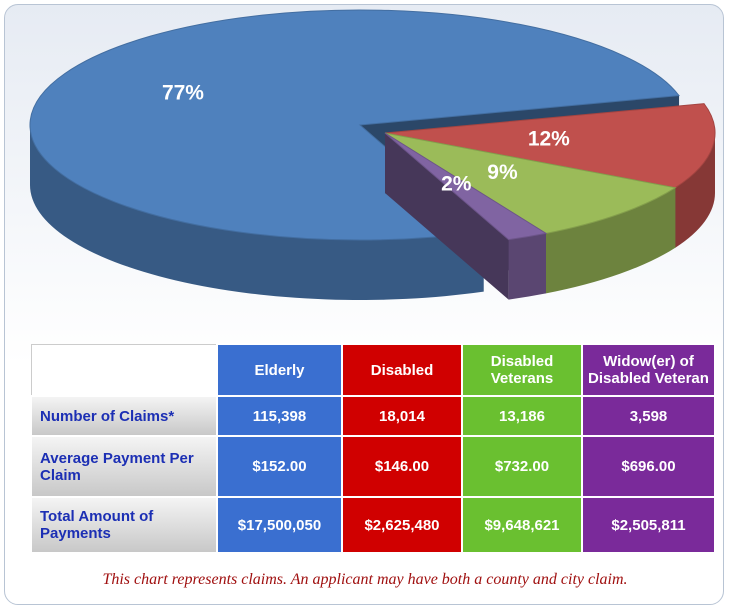  I want to click on blank-cell, so click(124, 370).